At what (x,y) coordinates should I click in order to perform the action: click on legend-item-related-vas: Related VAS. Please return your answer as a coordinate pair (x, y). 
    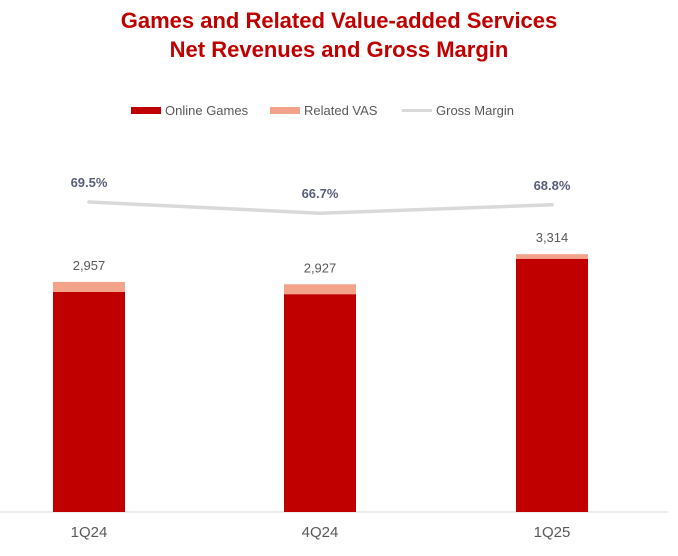
    Looking at the image, I should click on (323, 110).